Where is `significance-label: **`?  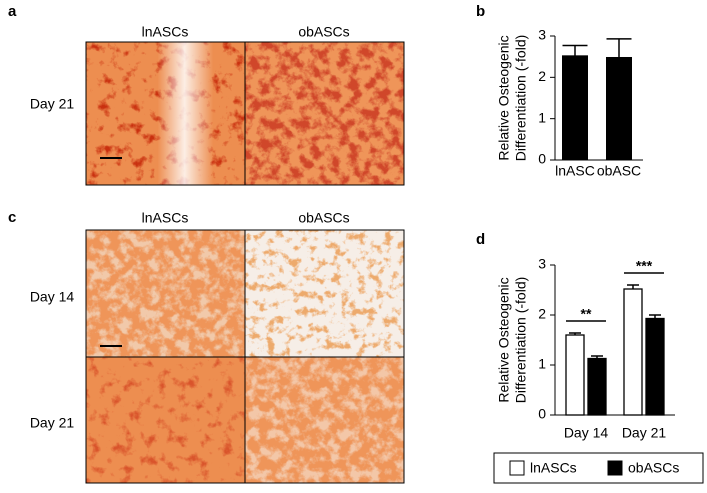 significance-label: ** is located at coordinates (586, 314).